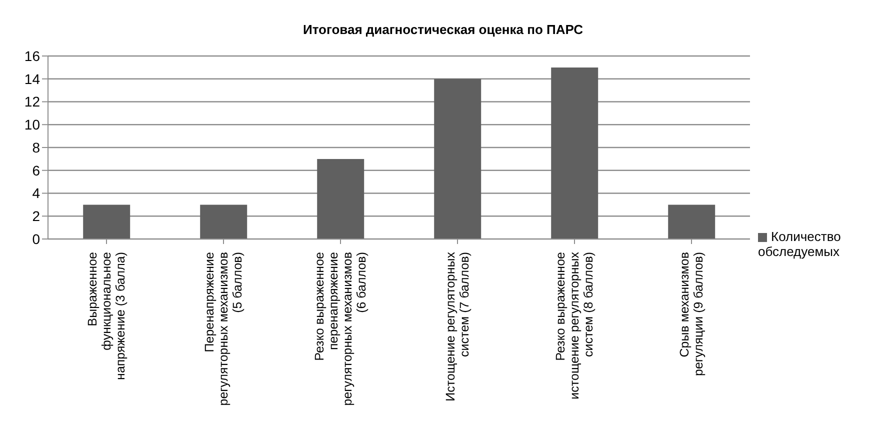  Describe the element at coordinates (443, 30) in the screenshot. I see `chart-title: Итоговая диагностическая оценка по ПАРС` at that location.